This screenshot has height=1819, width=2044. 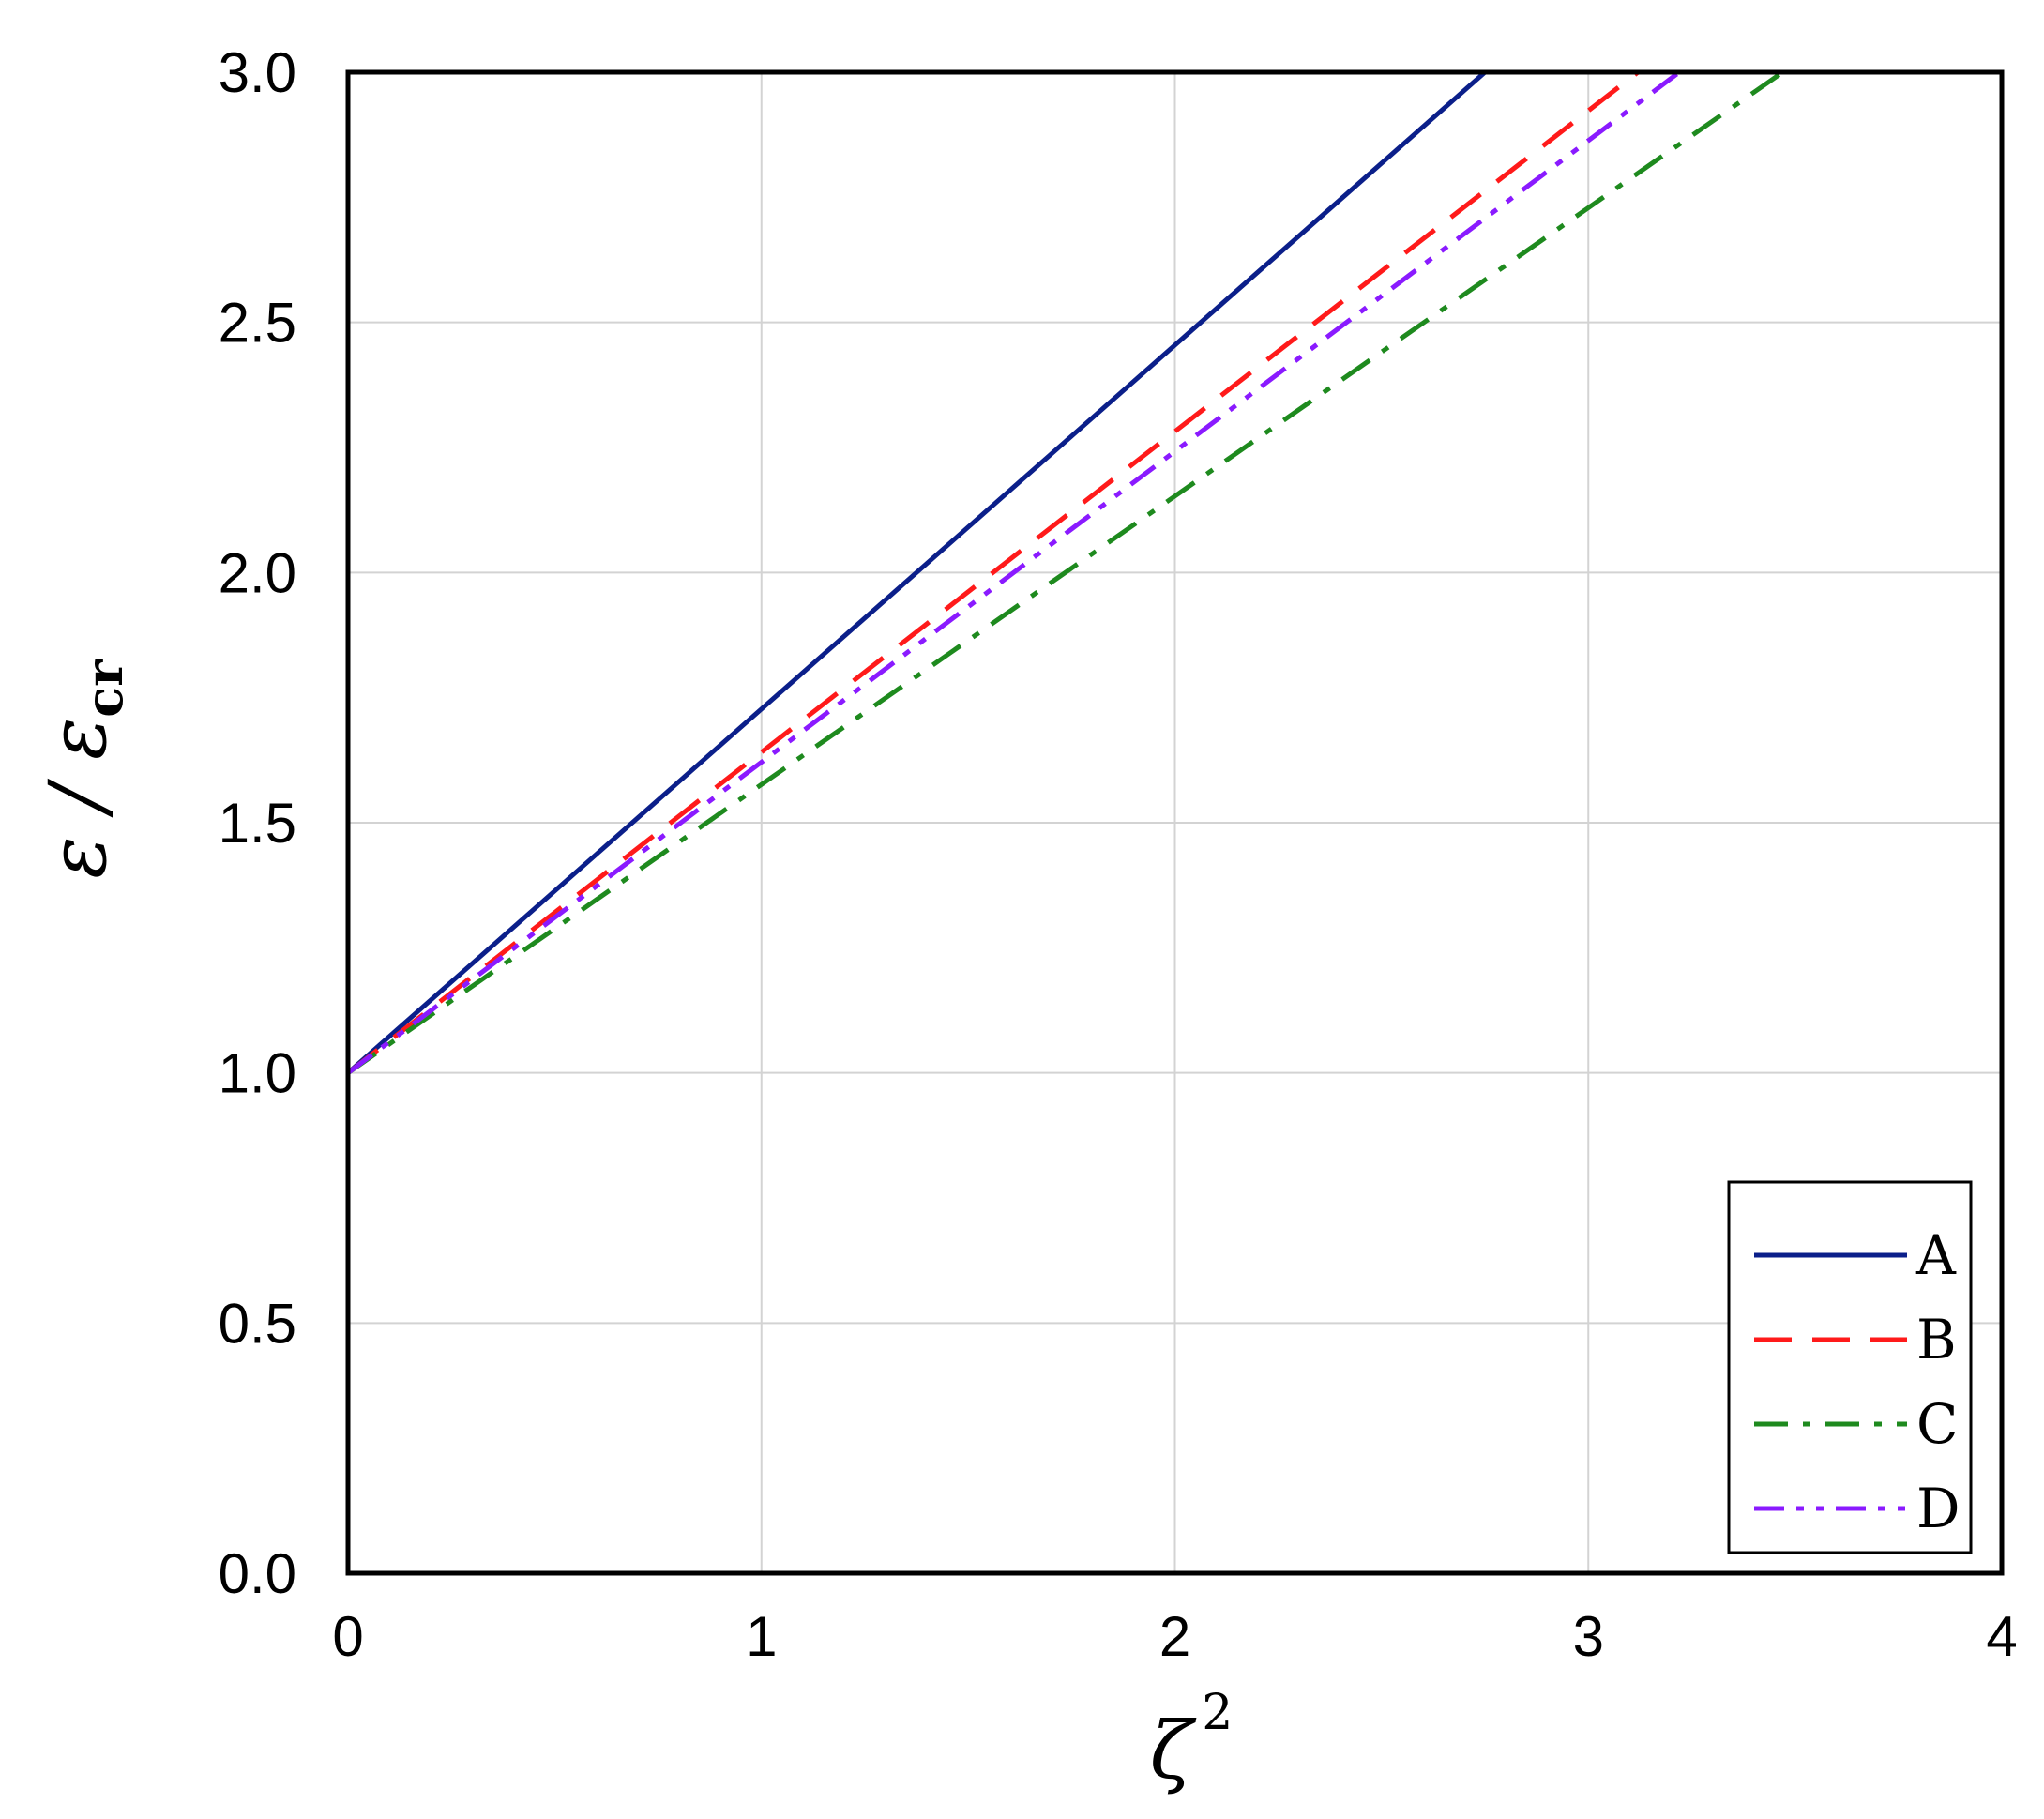 What do you see at coordinates (78, 798) in the screenshot?
I see `y-axis-label-base: ε / ε` at bounding box center [78, 798].